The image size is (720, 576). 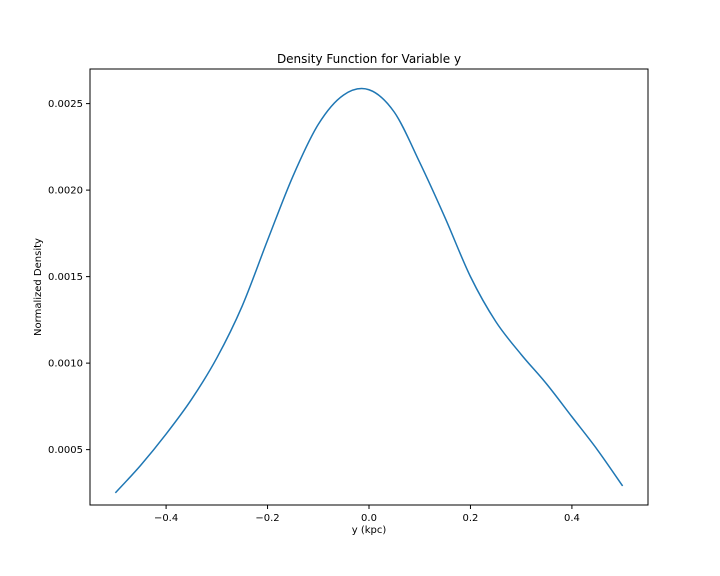 I want to click on y-tick-label: 0.0015, so click(x=65, y=277).